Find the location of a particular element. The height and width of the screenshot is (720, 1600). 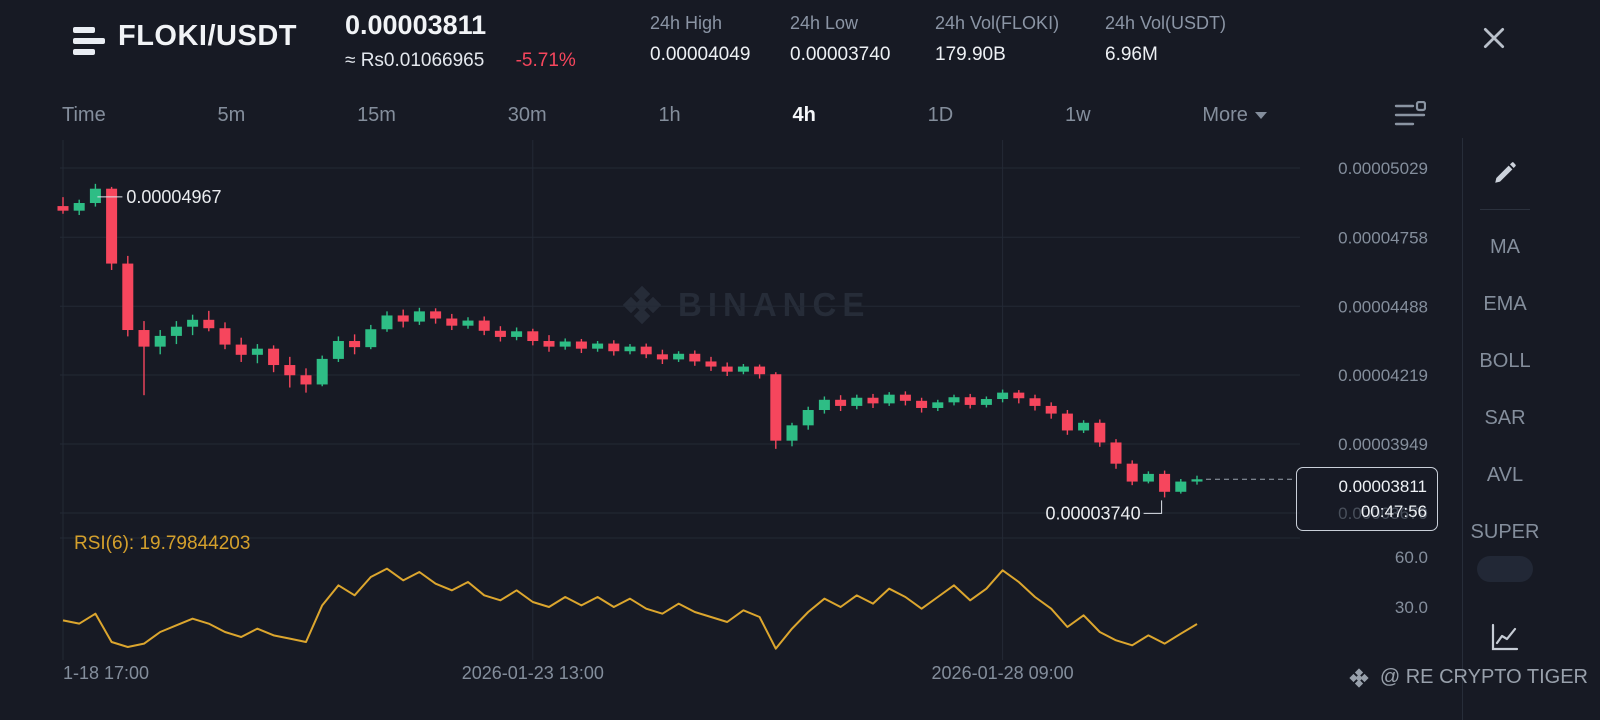

watermark-text: BINANCE is located at coordinates (774, 304).